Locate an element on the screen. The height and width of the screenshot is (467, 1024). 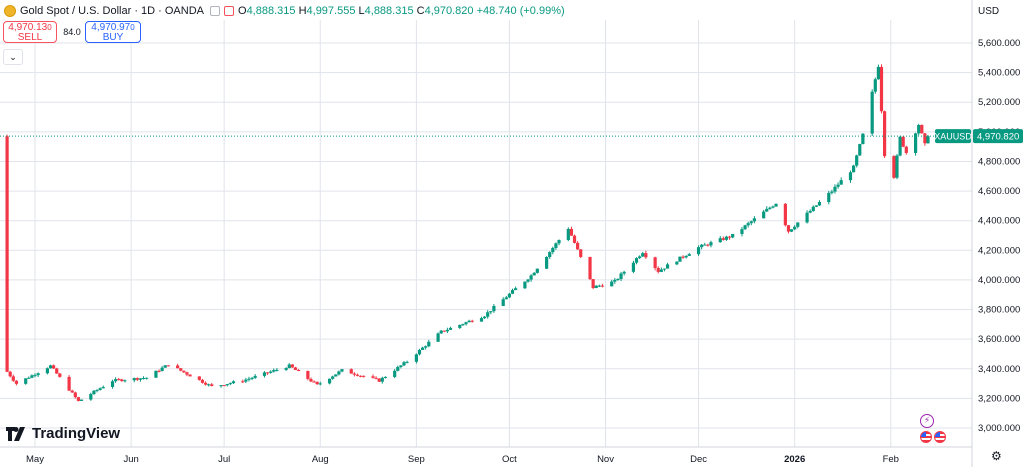
y-tick-label: 3,600.000 is located at coordinates (999, 339).